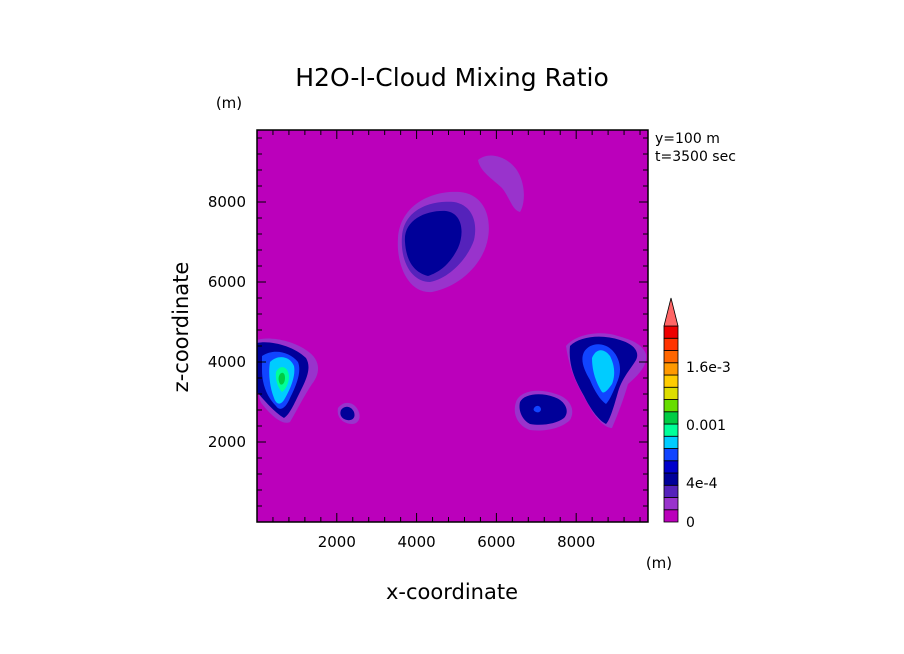  I want to click on x-axis-label: x-coordinate, so click(452, 592).